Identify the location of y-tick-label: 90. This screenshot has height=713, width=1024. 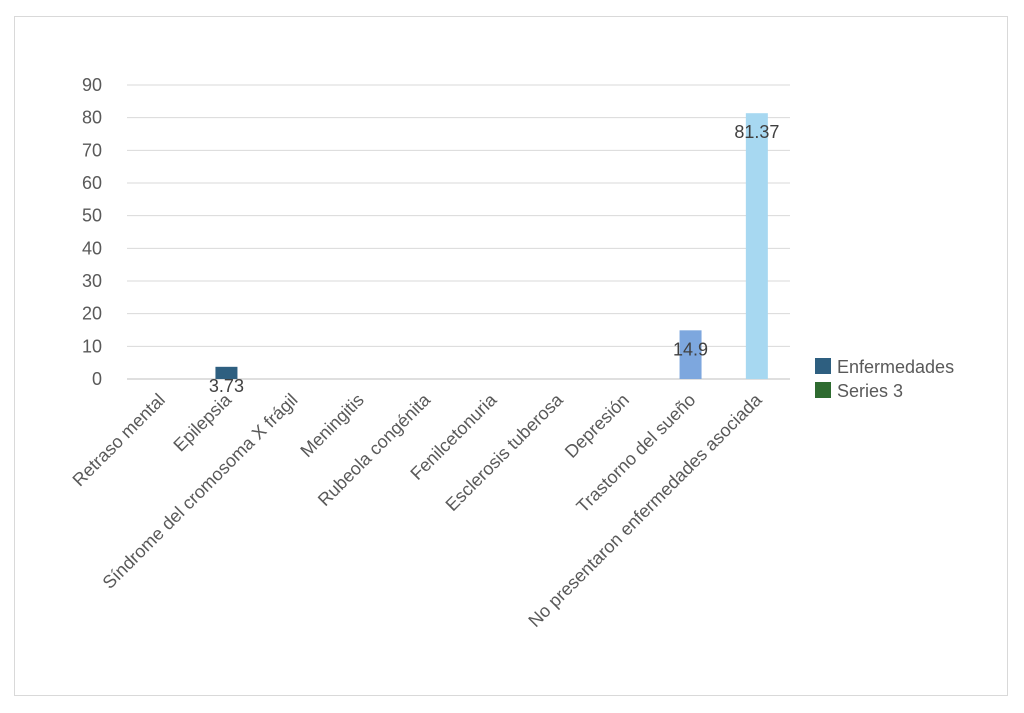
(92, 85).